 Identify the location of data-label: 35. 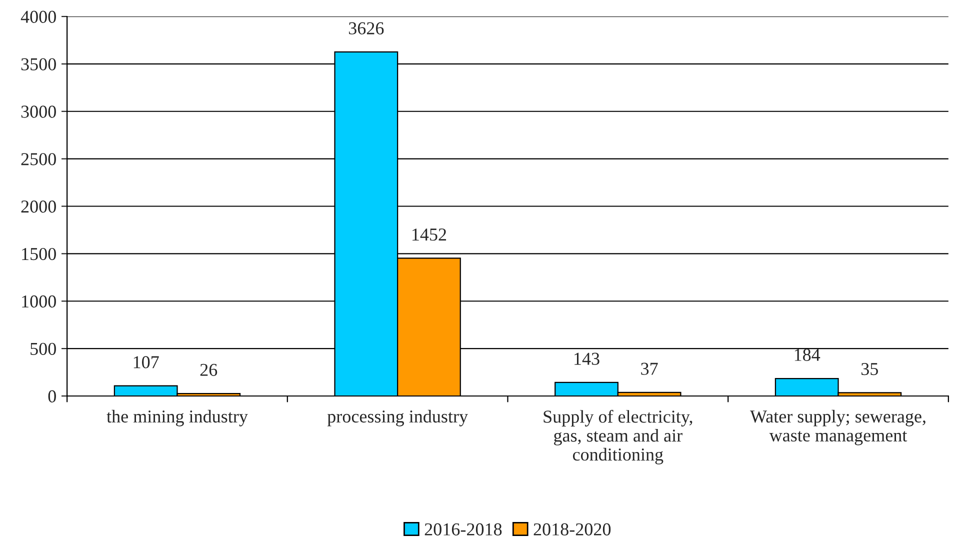
(869, 369).